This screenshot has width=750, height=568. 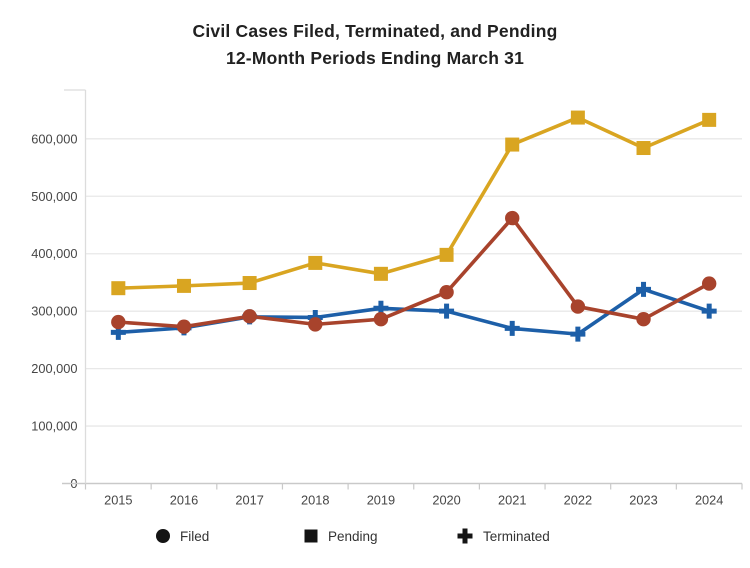 What do you see at coordinates (709, 283) in the screenshot?
I see `data-point-filed-2024` at bounding box center [709, 283].